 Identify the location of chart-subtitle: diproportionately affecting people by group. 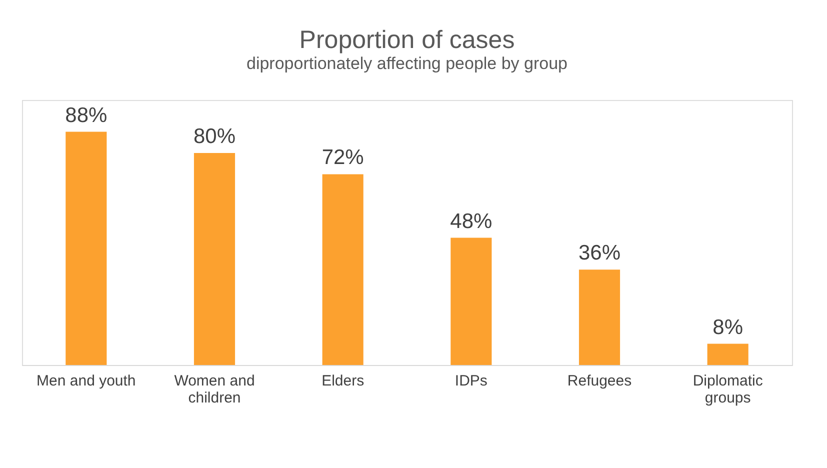
(407, 63).